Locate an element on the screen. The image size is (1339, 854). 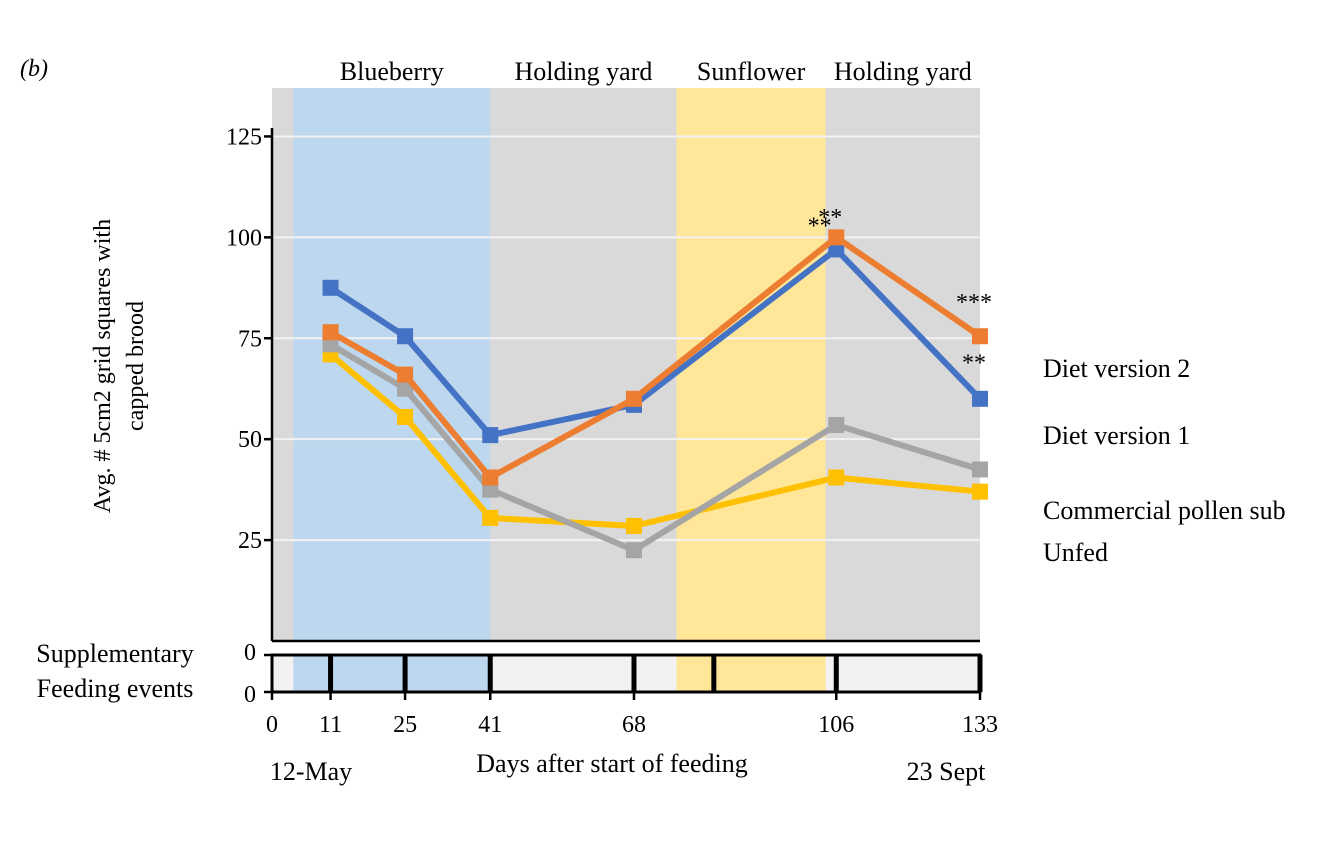
panel-label: (b) is located at coordinates (34, 69).